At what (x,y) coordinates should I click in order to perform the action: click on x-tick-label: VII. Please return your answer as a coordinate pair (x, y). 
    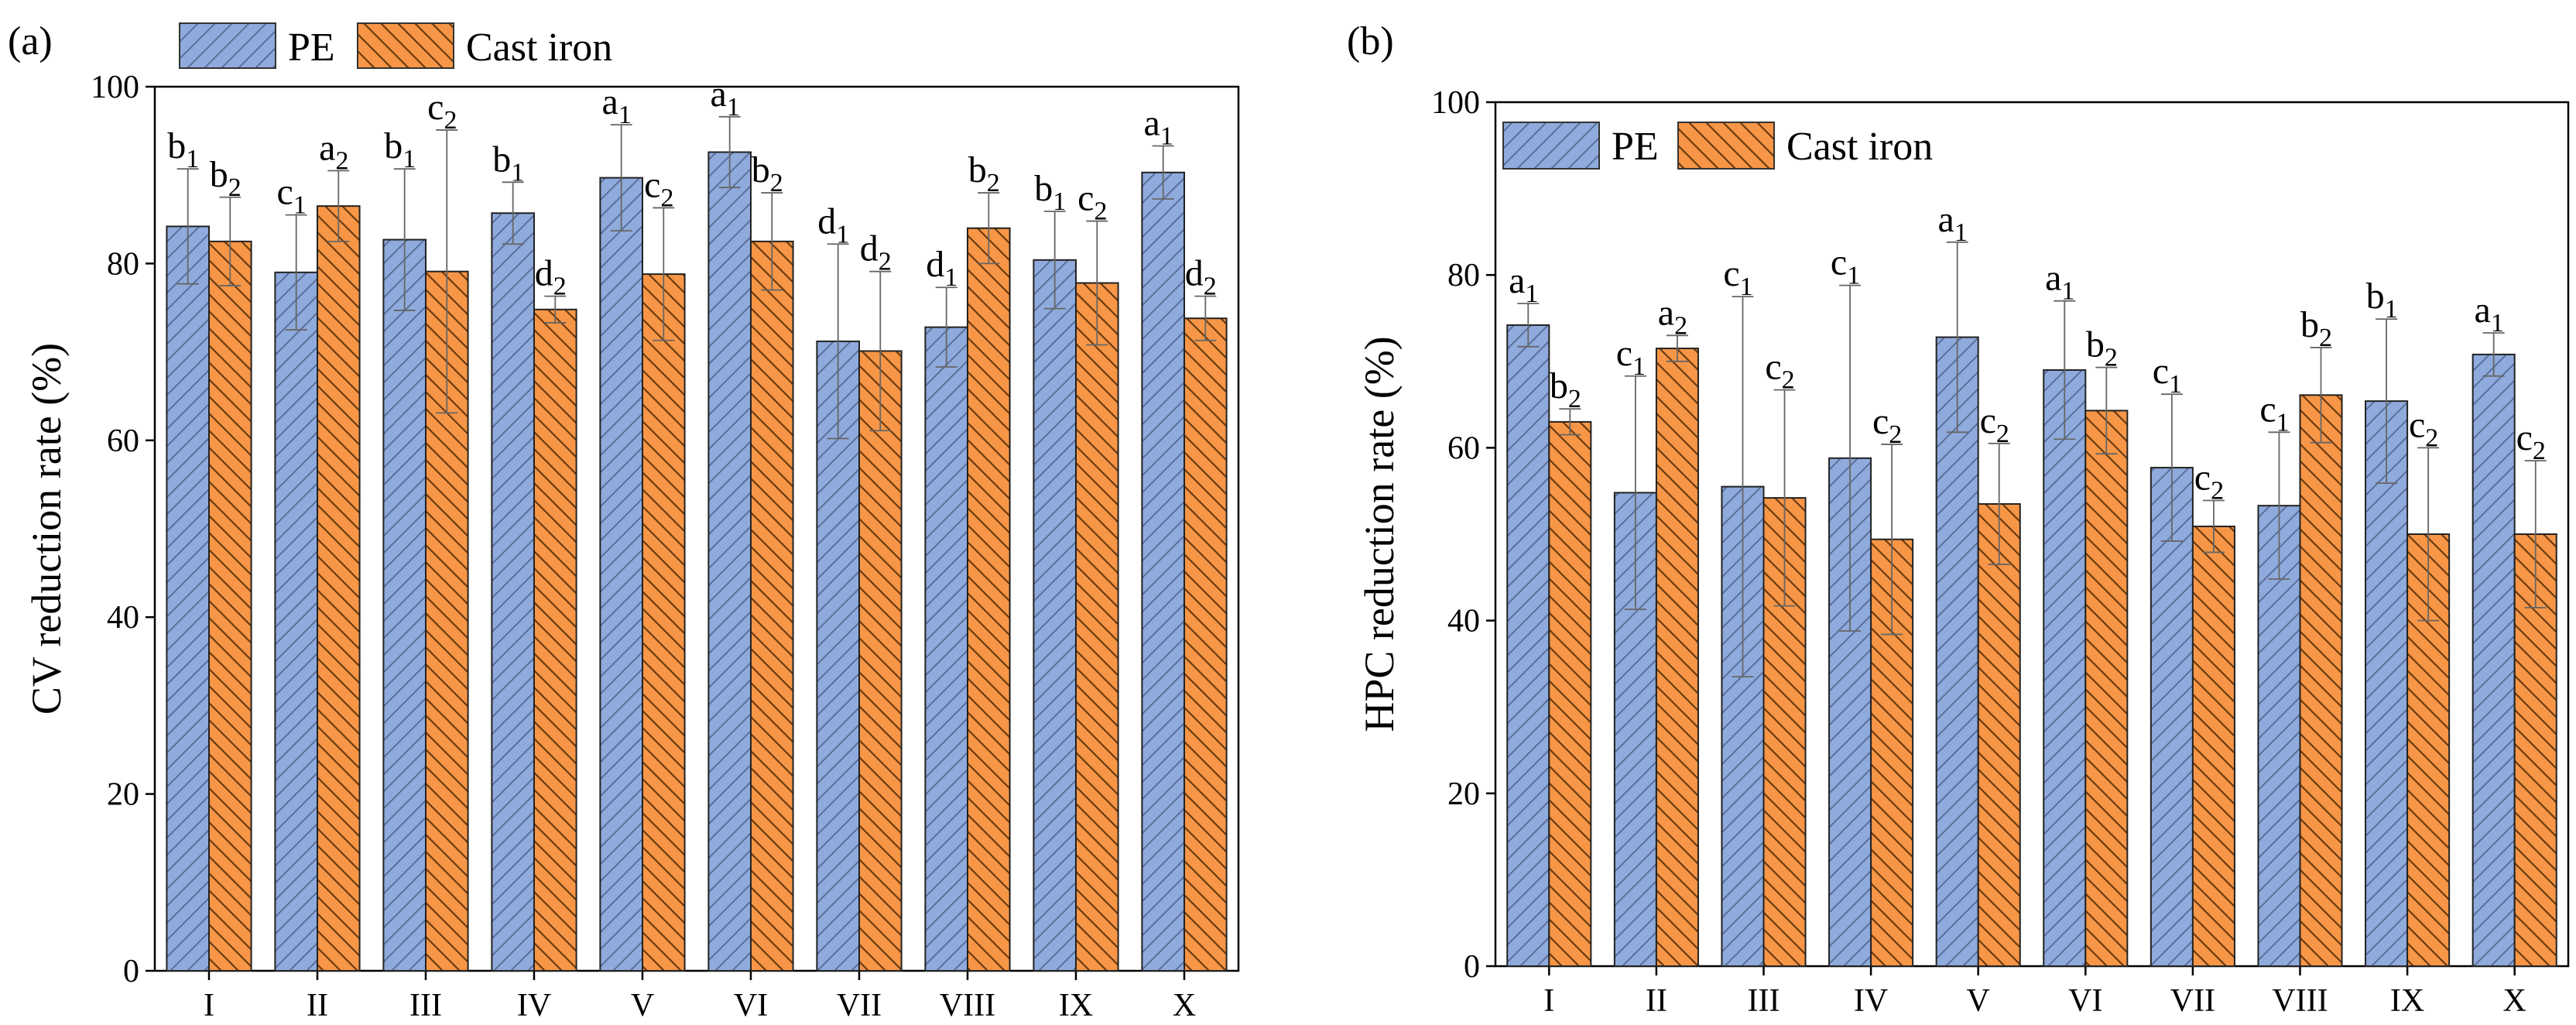
    Looking at the image, I should click on (859, 1005).